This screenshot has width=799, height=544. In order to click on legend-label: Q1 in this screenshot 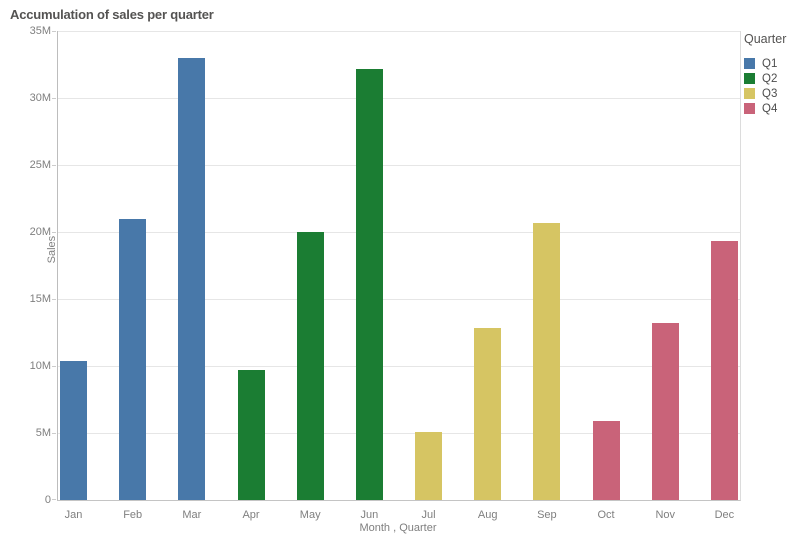, I will do `click(770, 63)`.